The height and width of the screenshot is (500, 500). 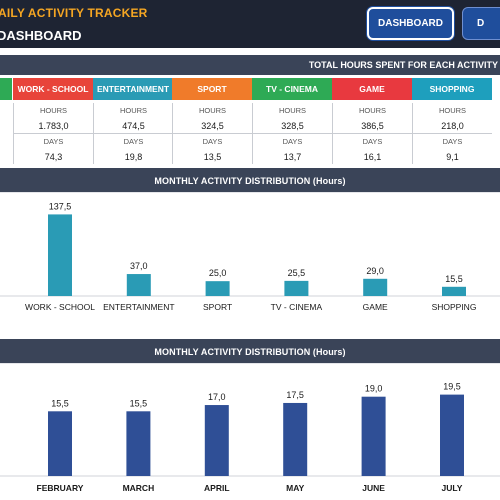 What do you see at coordinates (41, 35) in the screenshot?
I see `page-title: DASHBOARD` at bounding box center [41, 35].